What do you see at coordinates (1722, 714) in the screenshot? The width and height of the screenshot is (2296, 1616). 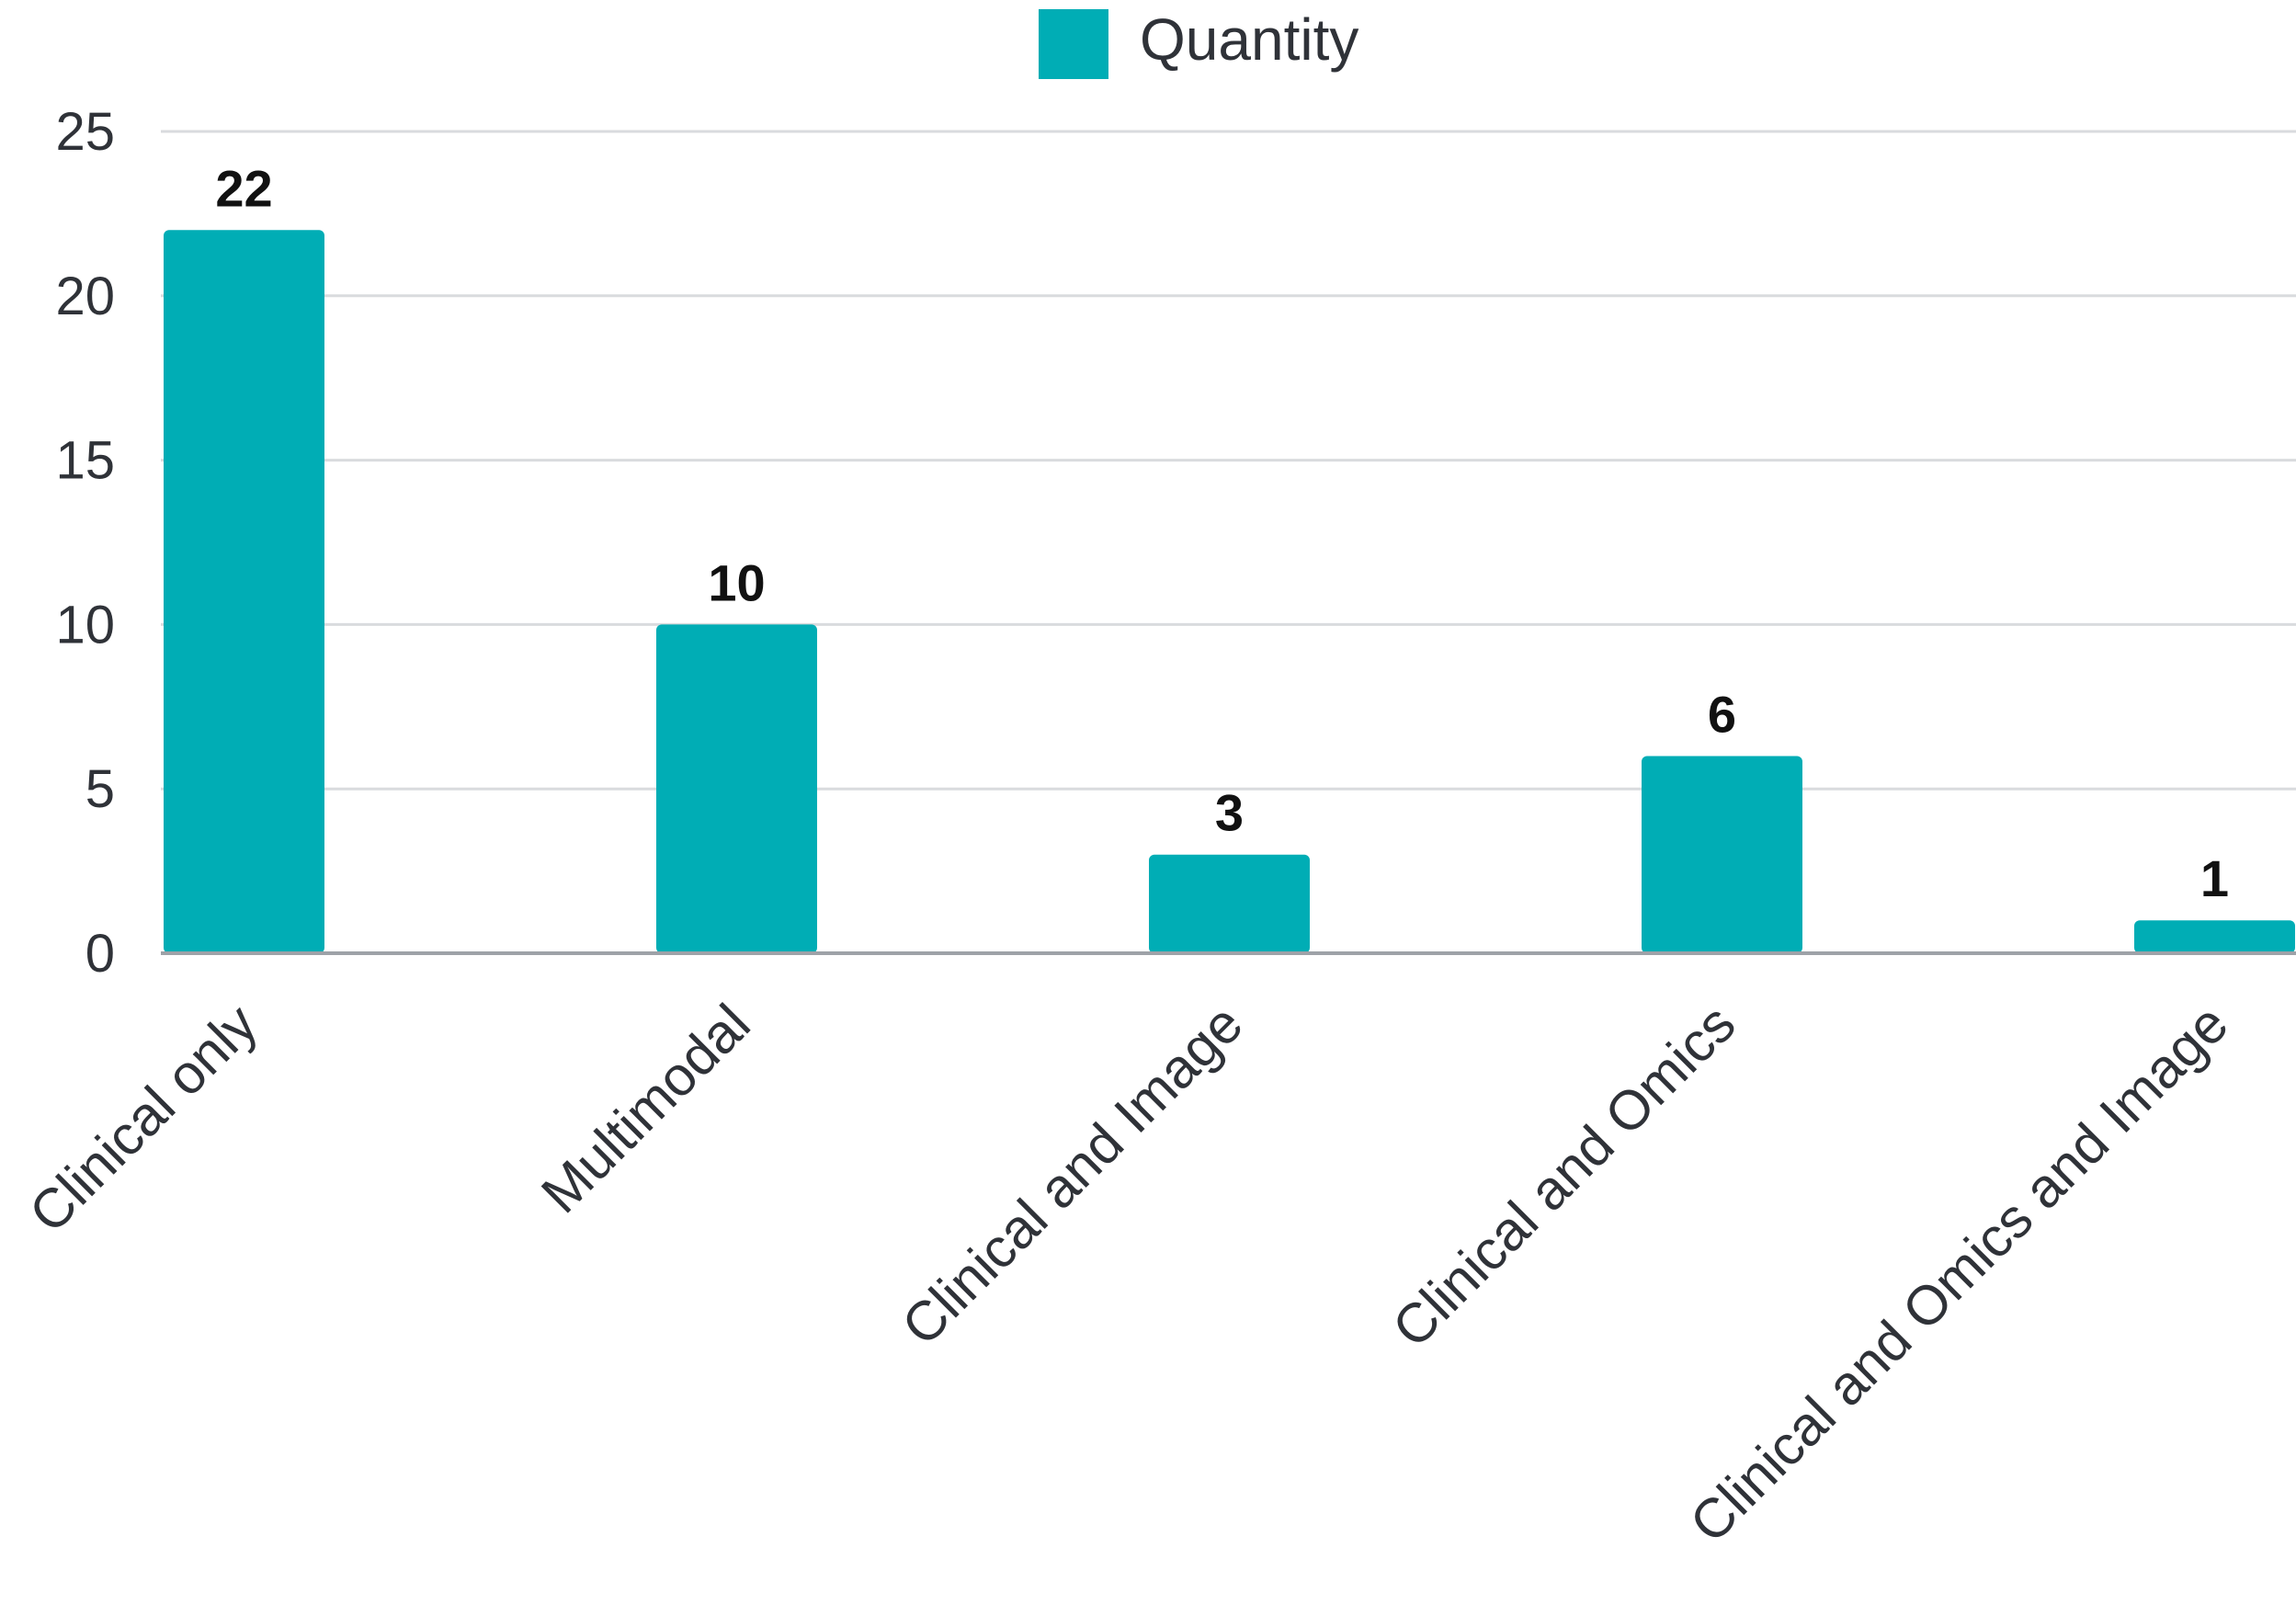 I see `data-label: 6` at bounding box center [1722, 714].